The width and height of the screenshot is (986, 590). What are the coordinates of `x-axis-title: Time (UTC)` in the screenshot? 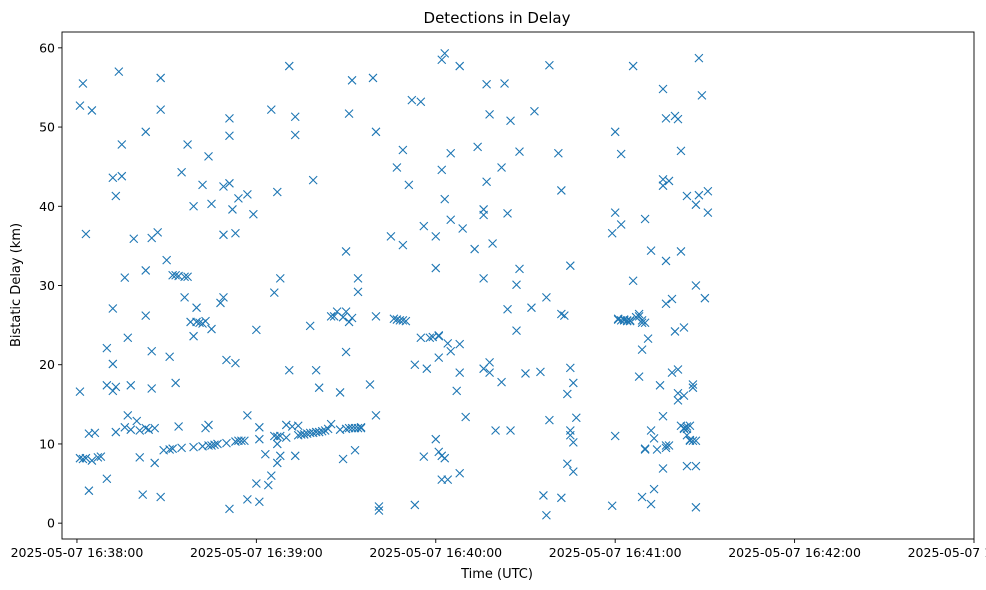 It's located at (496, 574).